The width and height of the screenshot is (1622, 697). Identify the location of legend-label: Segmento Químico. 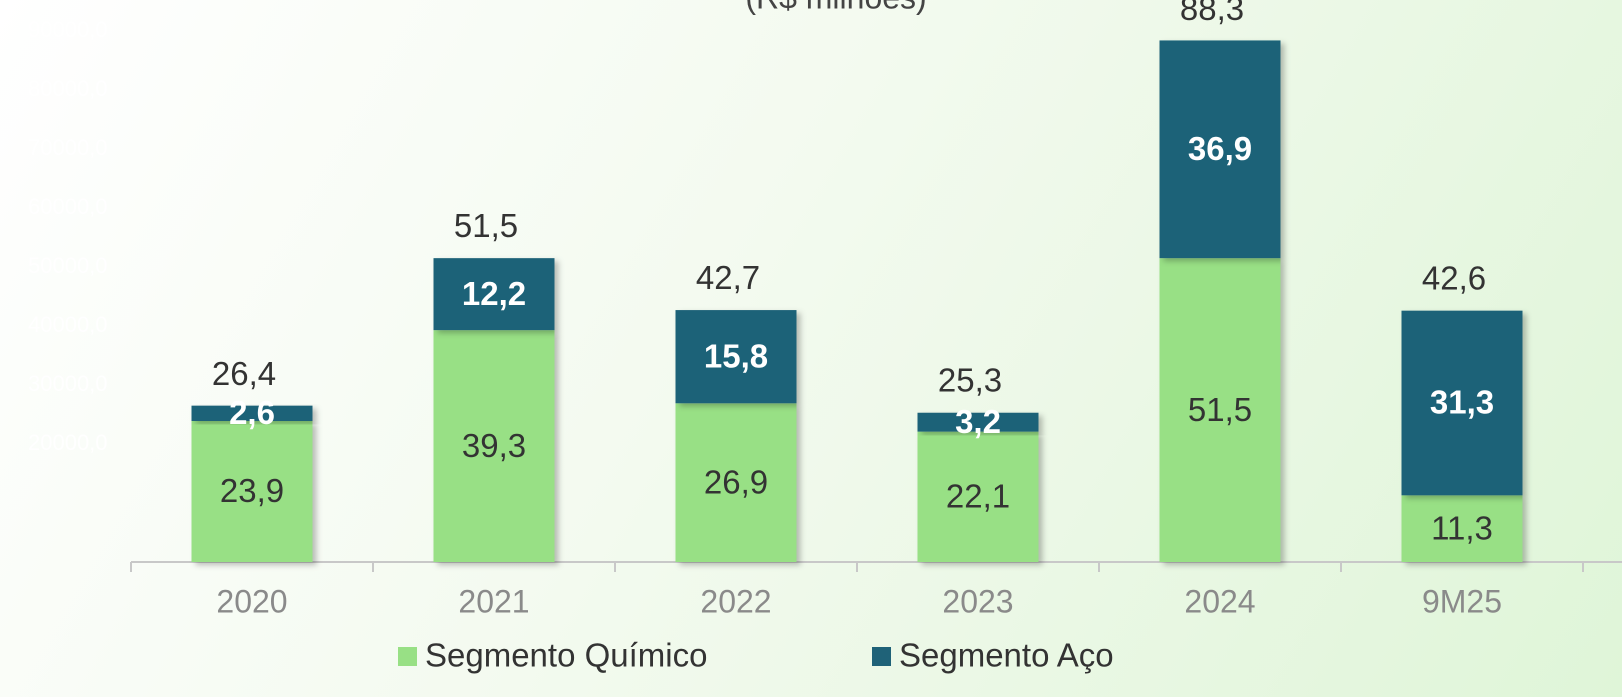
(566, 655).